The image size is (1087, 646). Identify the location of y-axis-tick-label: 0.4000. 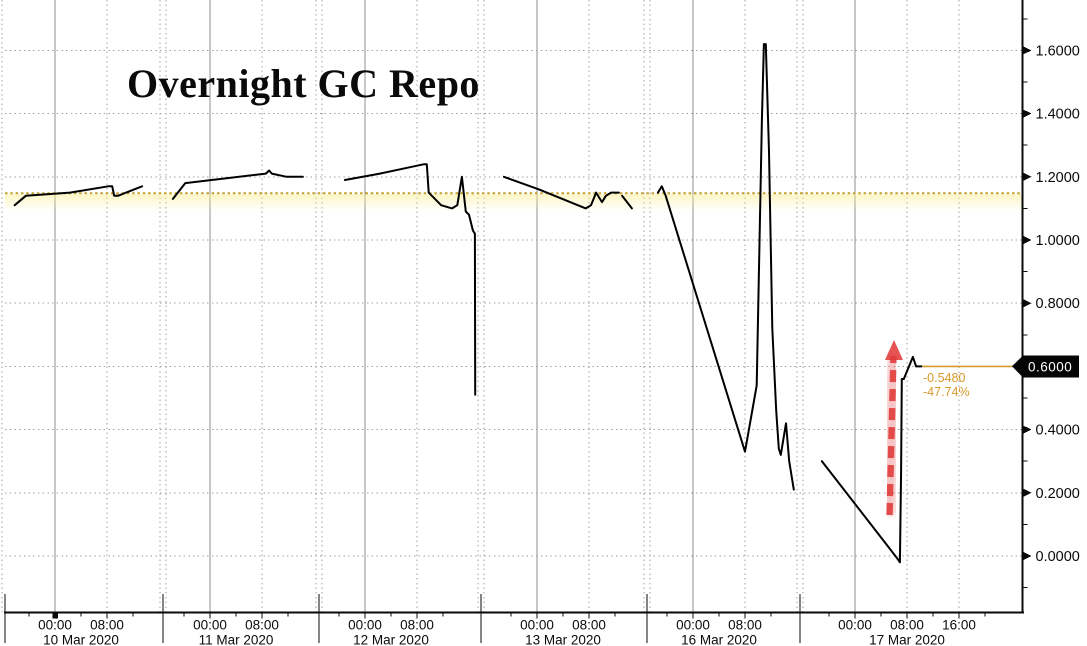
(1058, 431).